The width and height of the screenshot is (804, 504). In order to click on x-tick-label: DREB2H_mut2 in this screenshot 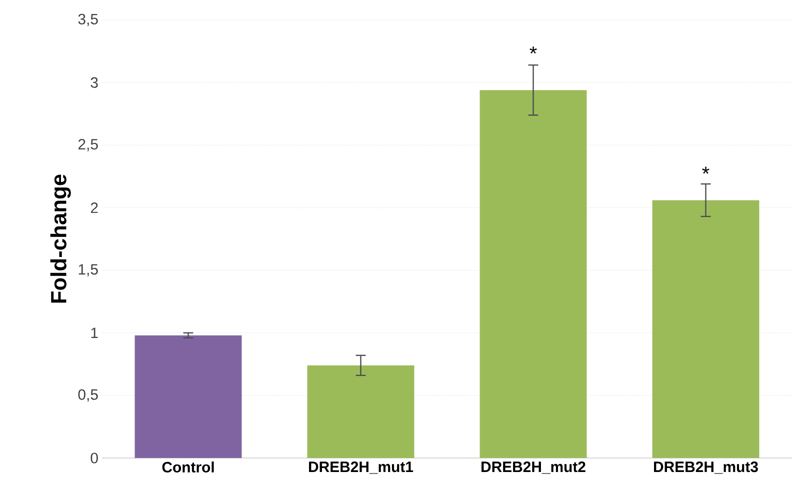, I will do `click(534, 468)`.